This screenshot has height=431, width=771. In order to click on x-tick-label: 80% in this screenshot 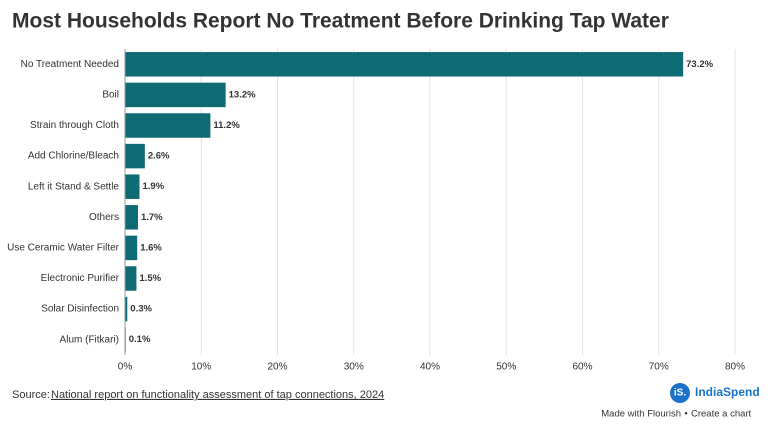, I will do `click(735, 367)`.